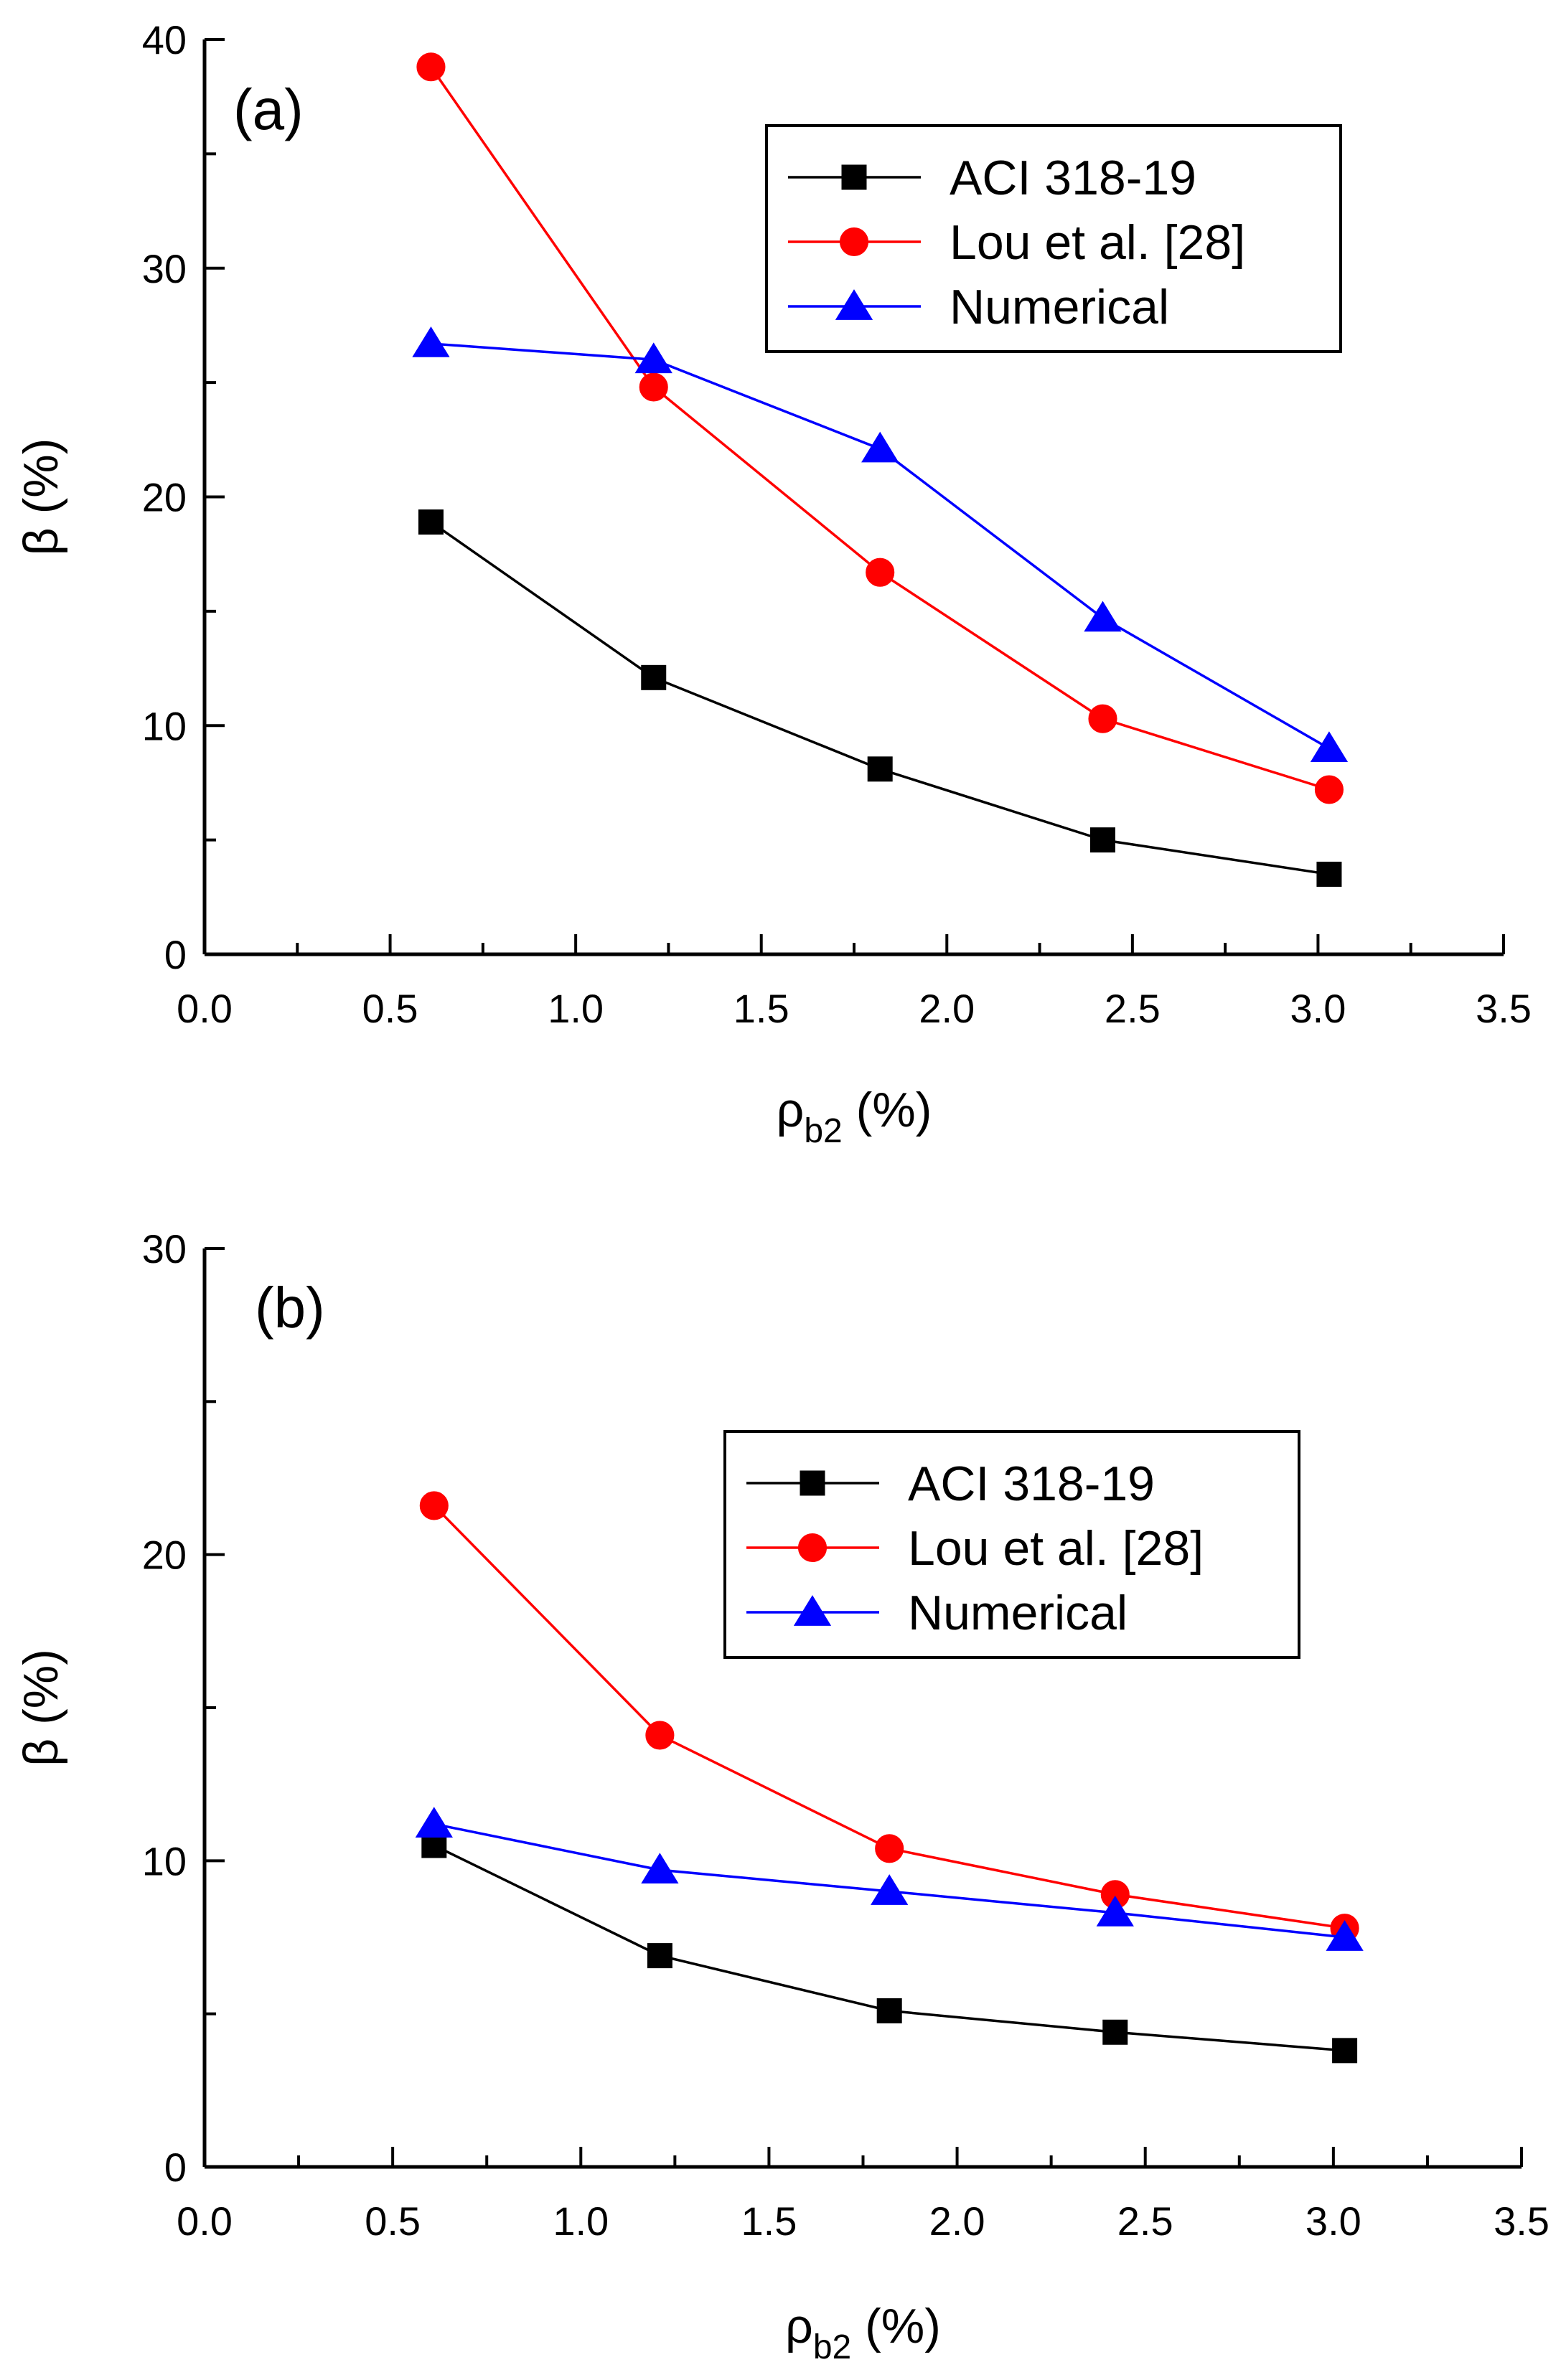  I want to click on series-line, so click(881, 546).